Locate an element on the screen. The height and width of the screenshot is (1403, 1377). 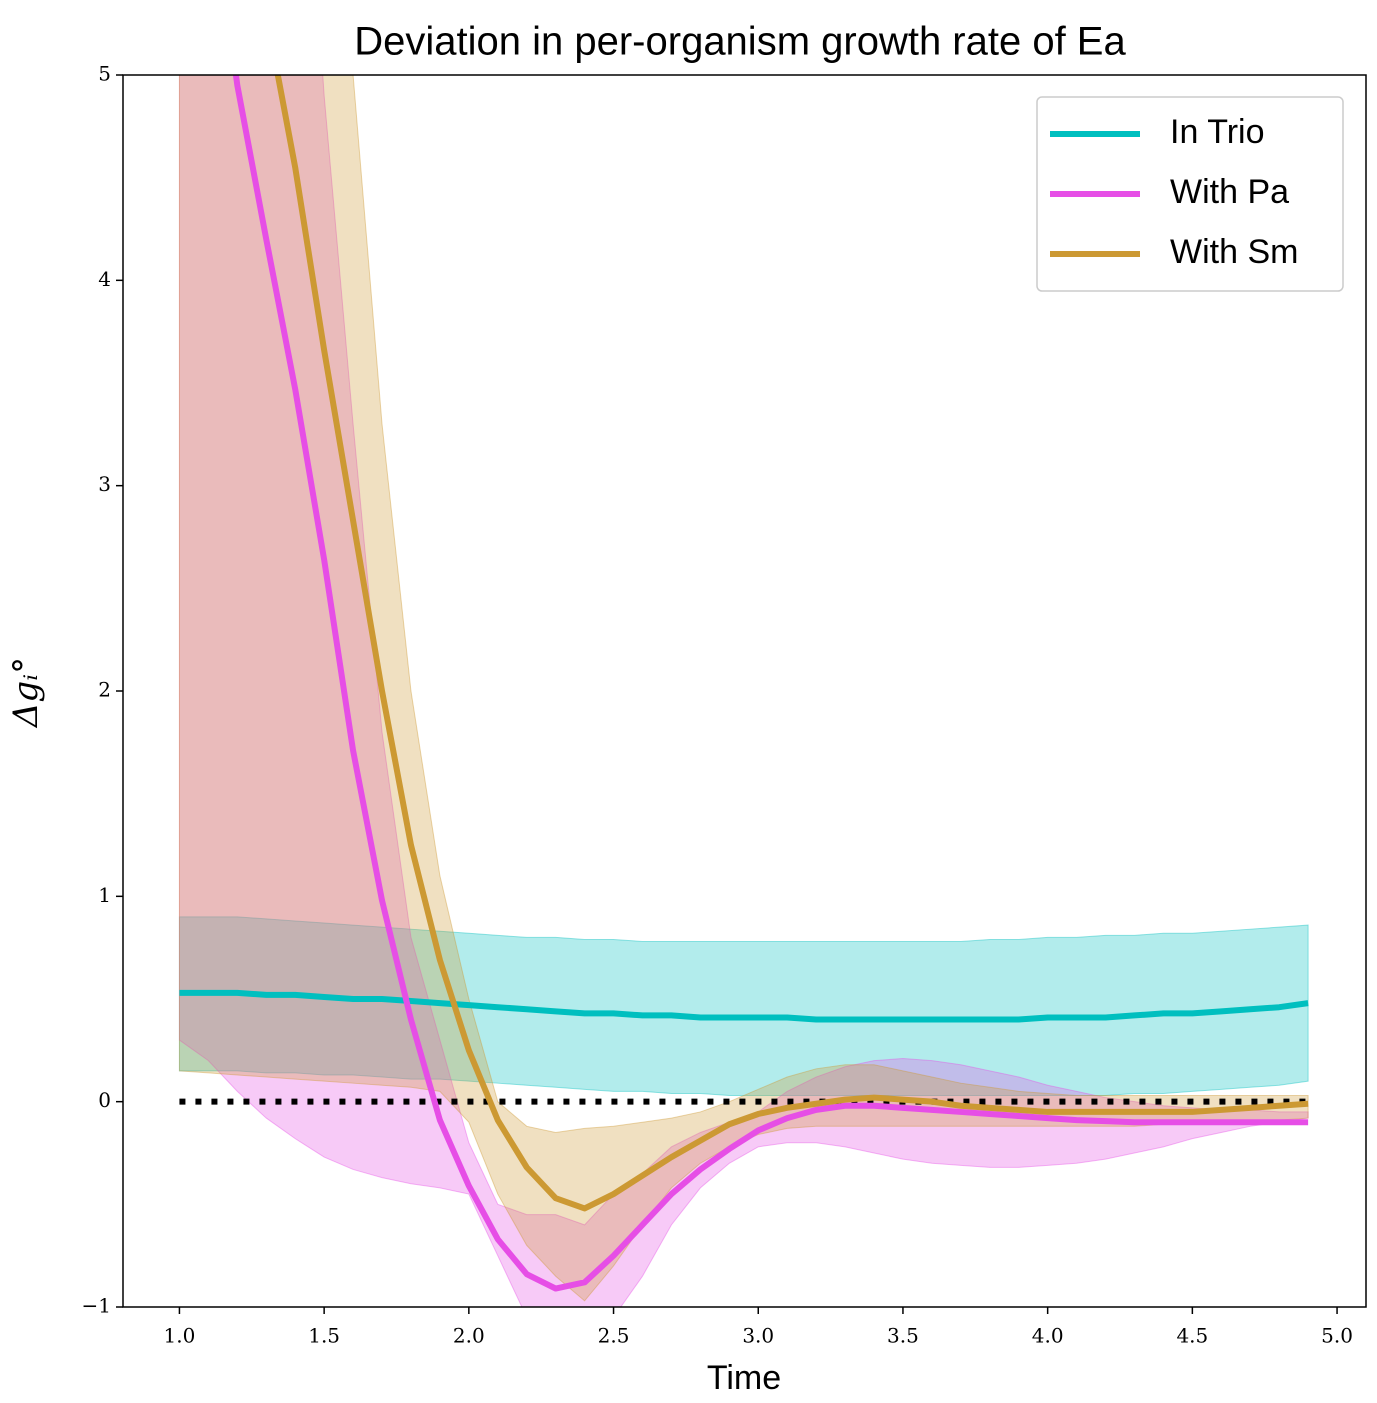
x-axis-label: Time is located at coordinates (744, 1378).